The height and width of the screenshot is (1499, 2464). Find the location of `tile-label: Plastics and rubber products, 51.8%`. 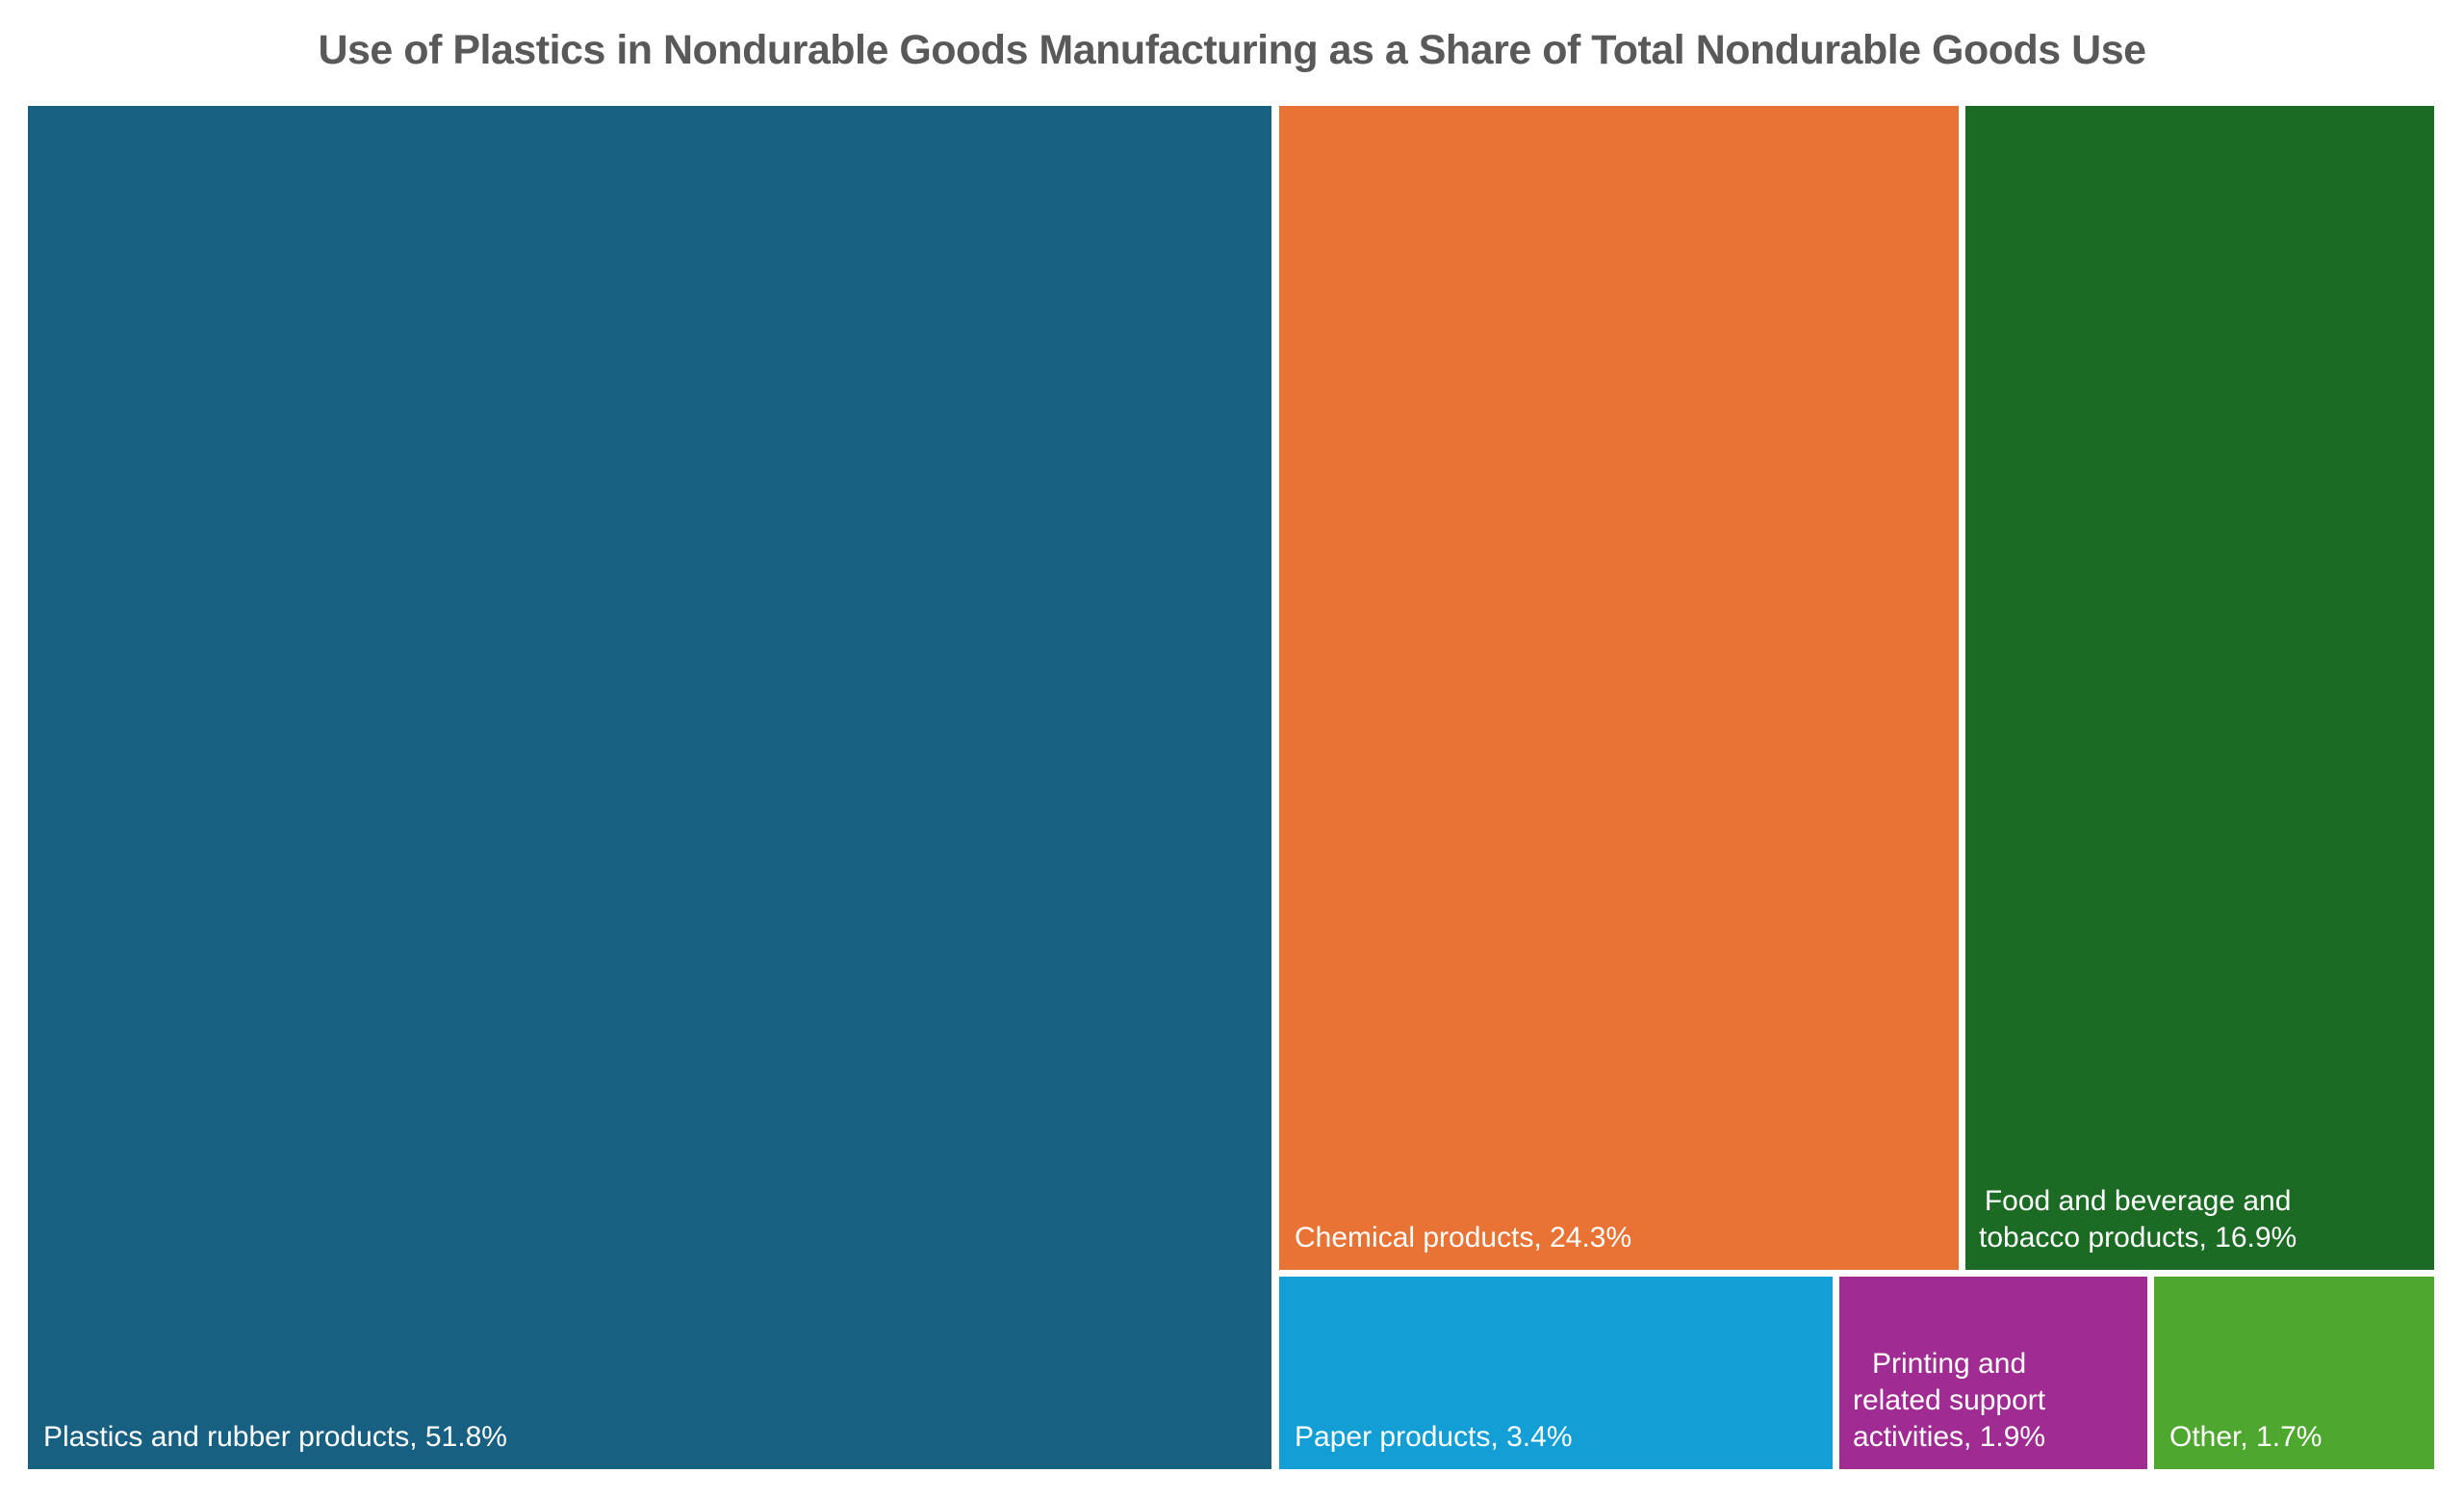

tile-label: Plastics and rubber products, 51.8% is located at coordinates (275, 1437).